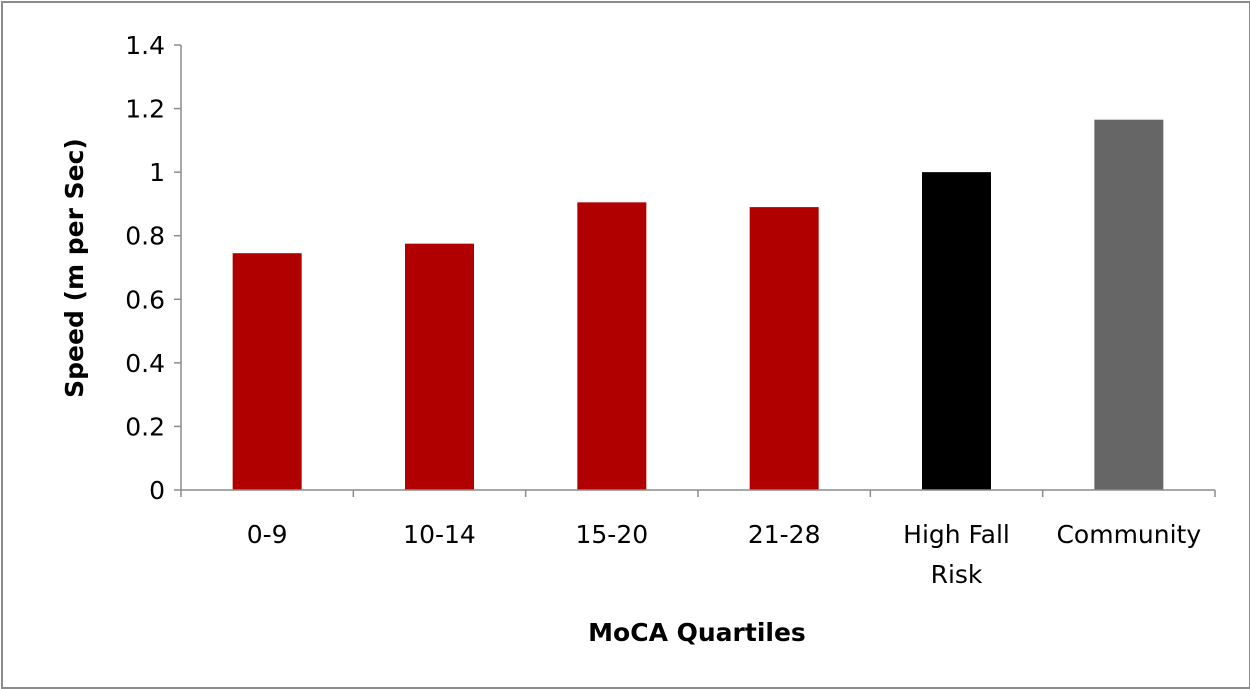 The image size is (1250, 689). Describe the element at coordinates (145, 426) in the screenshot. I see `y-tick-label: 0.2` at that location.